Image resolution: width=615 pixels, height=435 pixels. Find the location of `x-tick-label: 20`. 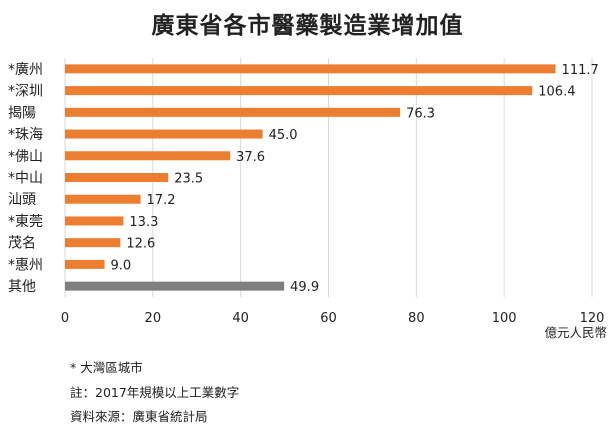

x-tick-label: 20 is located at coordinates (153, 318).